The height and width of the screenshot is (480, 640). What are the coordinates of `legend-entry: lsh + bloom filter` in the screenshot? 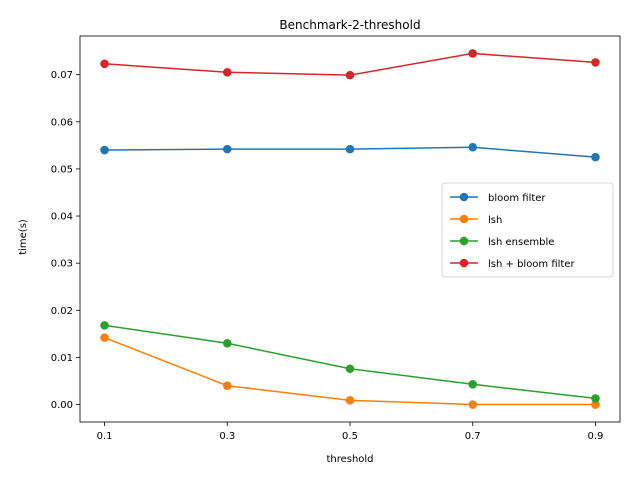 It's located at (531, 264).